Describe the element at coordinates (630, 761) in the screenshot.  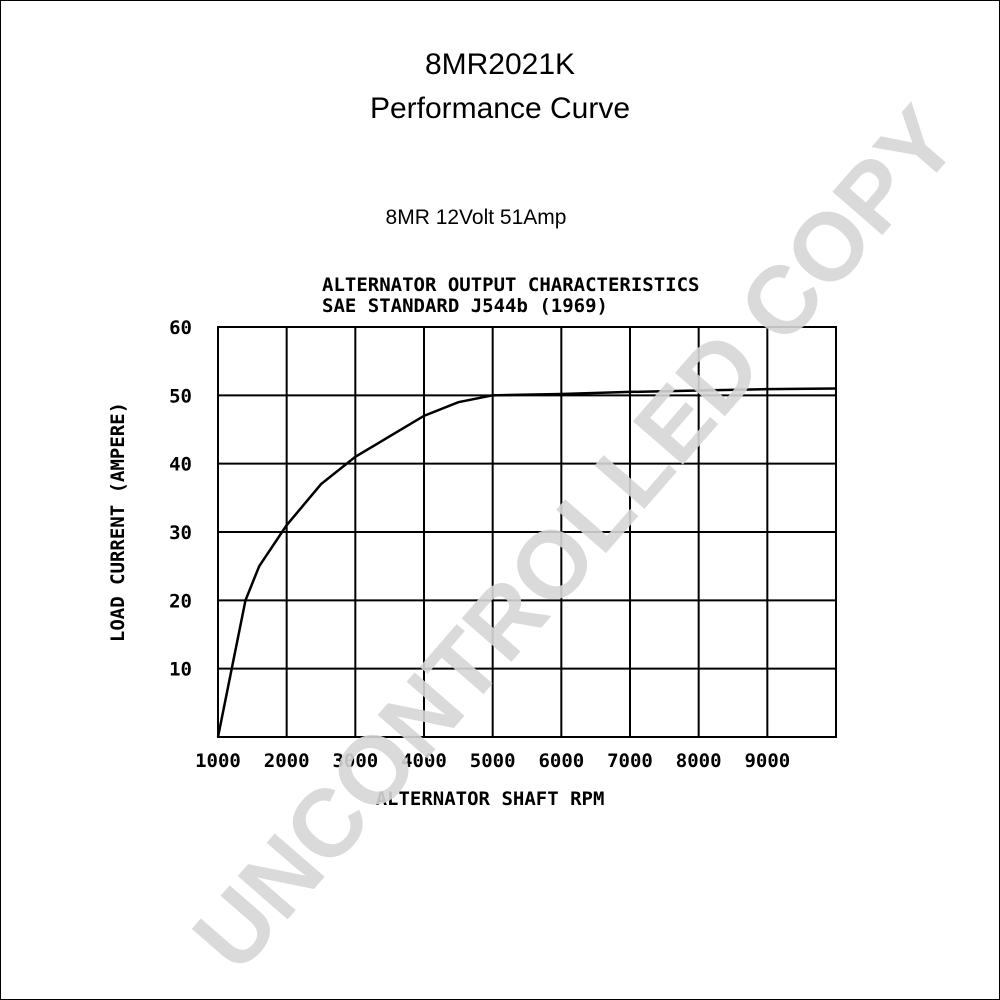
I see `x-tick-label: 7000` at that location.